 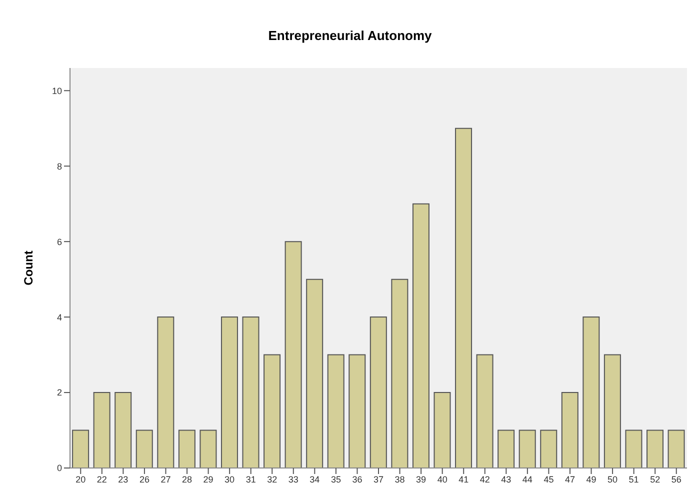 What do you see at coordinates (506, 479) in the screenshot?
I see `x-tick-label: 43` at bounding box center [506, 479].